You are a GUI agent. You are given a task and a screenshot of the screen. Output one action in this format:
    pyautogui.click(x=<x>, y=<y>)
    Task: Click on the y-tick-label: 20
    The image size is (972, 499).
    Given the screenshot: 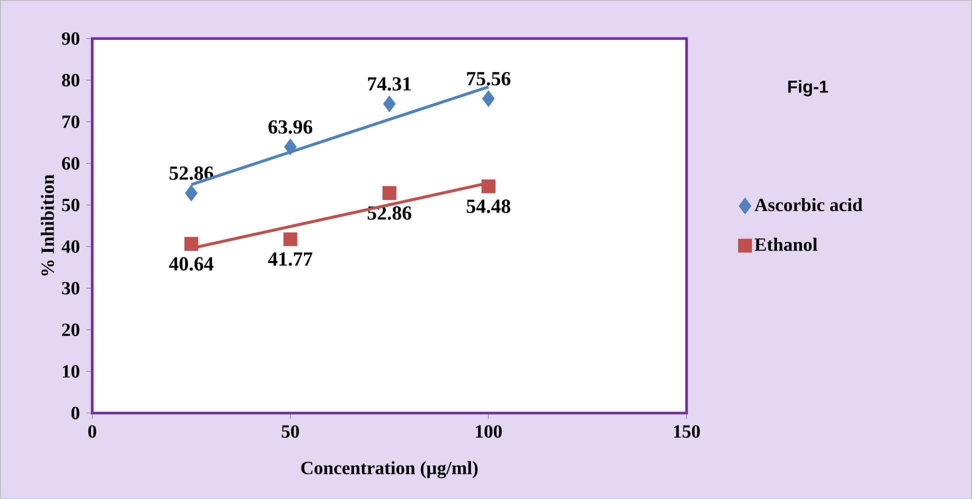 What is the action you would take?
    pyautogui.click(x=71, y=329)
    